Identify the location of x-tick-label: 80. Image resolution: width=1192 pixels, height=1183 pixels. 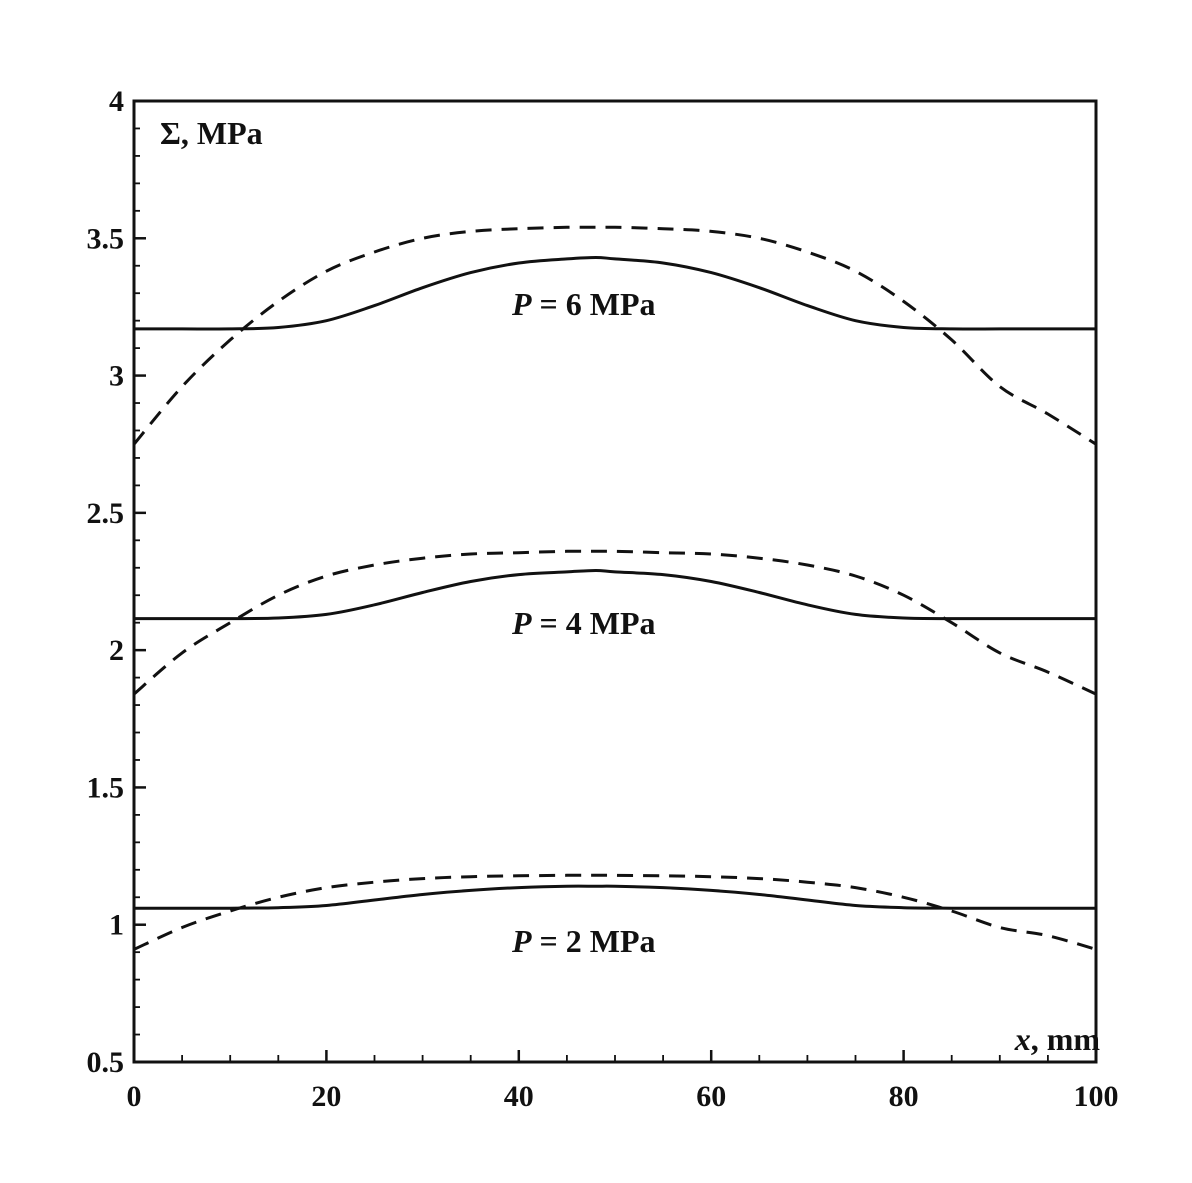
(904, 1096).